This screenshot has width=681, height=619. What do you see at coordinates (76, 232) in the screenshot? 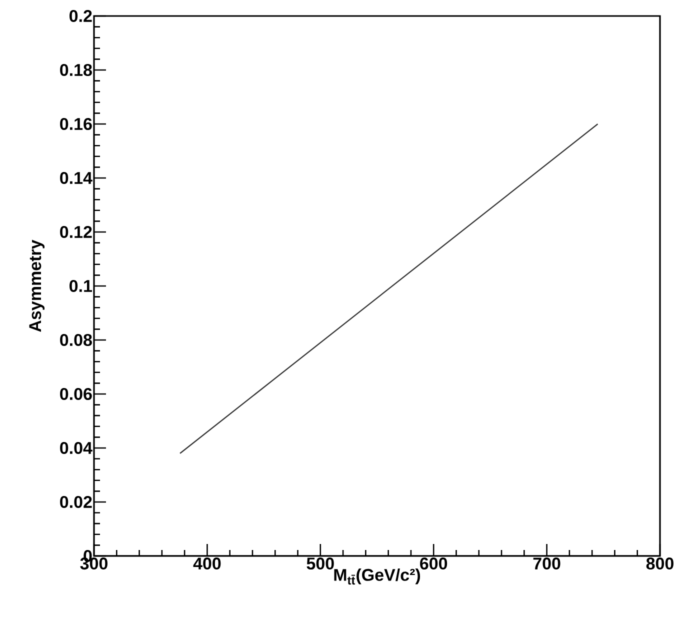
I see `y-tick-label: 0.12` at bounding box center [76, 232].